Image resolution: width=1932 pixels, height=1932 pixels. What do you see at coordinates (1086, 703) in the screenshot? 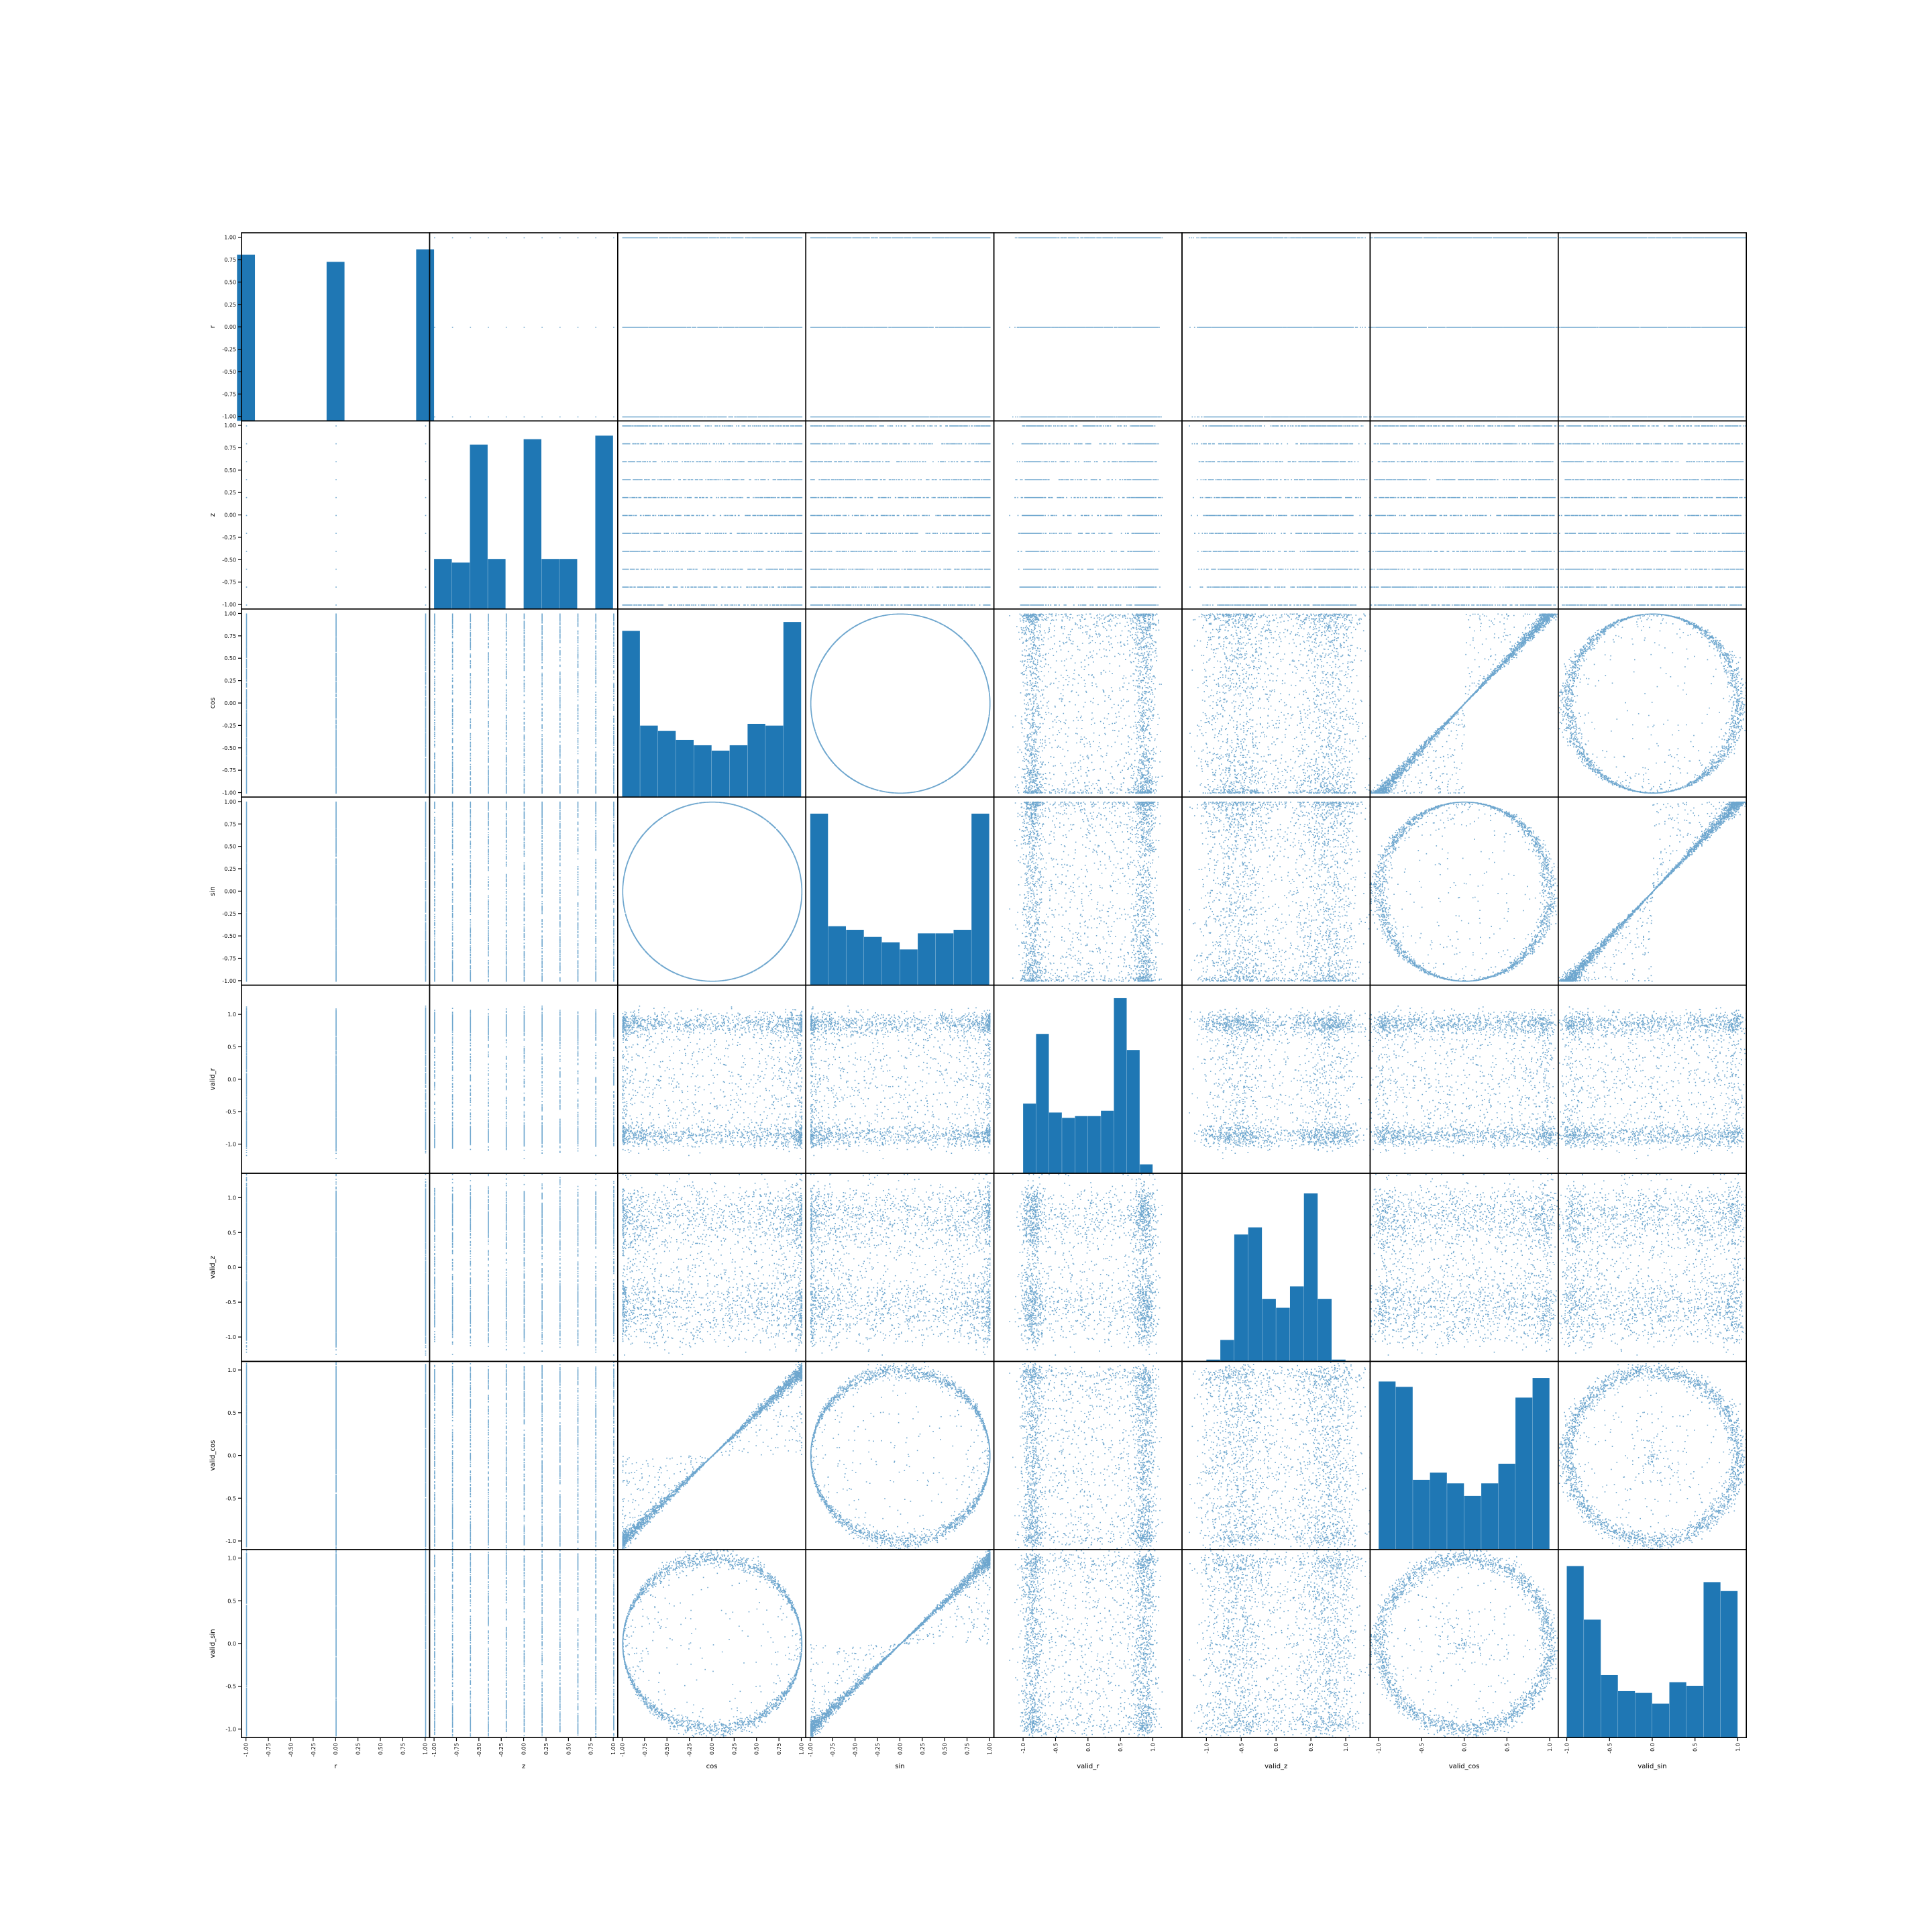
I see `scatter-points-cos-vs-valid_r` at bounding box center [1086, 703].